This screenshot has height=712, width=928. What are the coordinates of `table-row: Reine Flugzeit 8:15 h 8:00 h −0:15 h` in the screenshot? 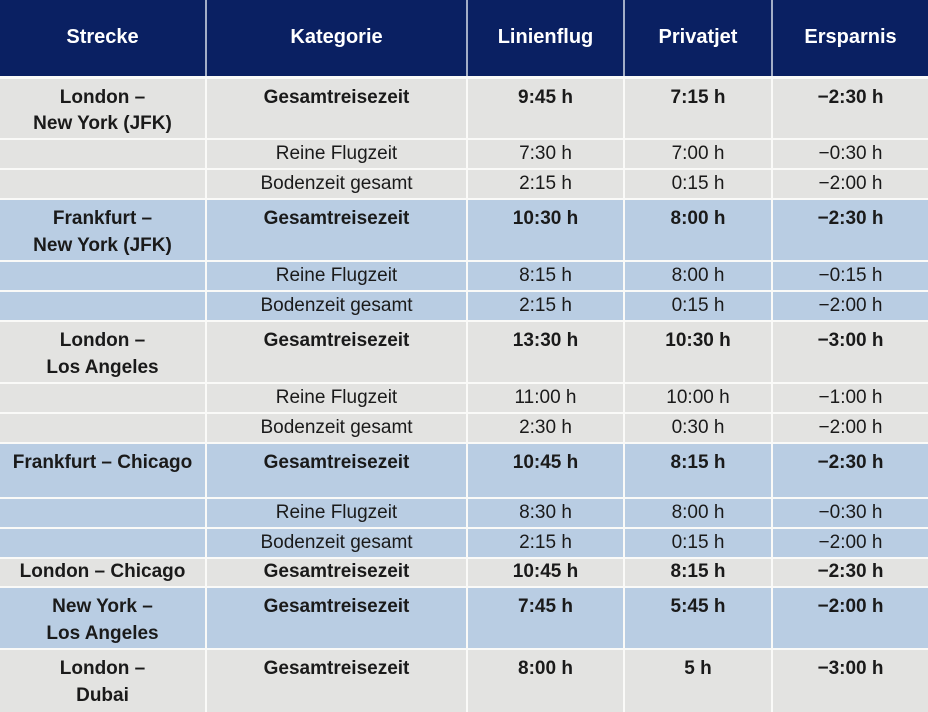 It's located at (464, 277).